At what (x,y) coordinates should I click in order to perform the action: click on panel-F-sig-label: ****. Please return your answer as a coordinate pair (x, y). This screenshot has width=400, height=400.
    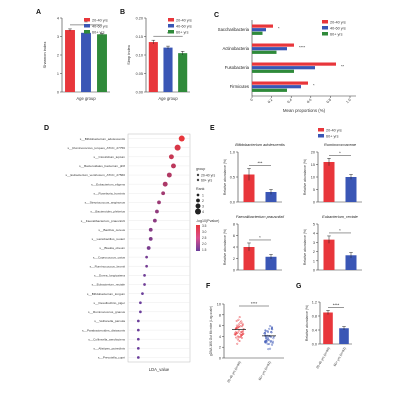
    Looking at the image, I should click on (254, 303).